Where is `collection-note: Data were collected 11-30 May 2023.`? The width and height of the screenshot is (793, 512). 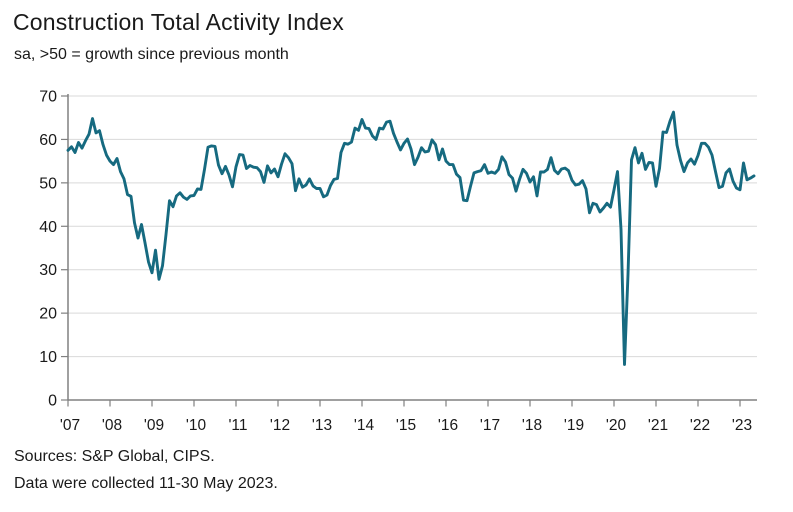
collection-note: Data were collected 11-30 May 2023. is located at coordinates (146, 483).